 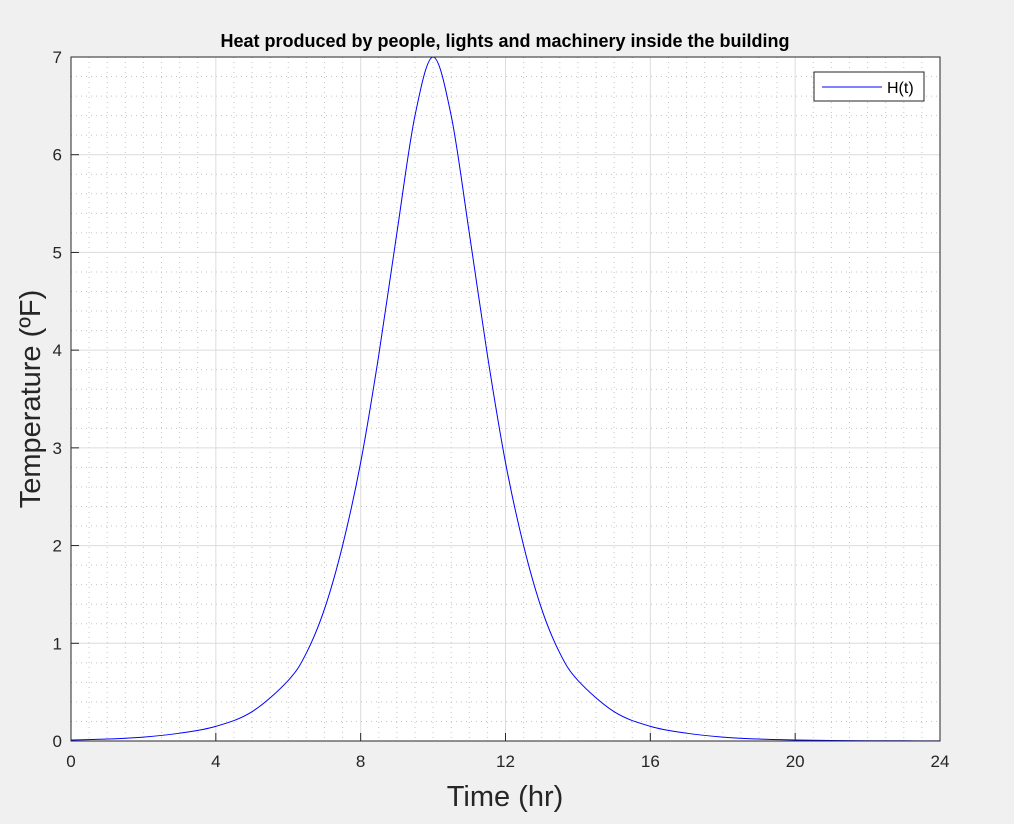 What do you see at coordinates (70, 761) in the screenshot?
I see `x-tick-label: 0` at bounding box center [70, 761].